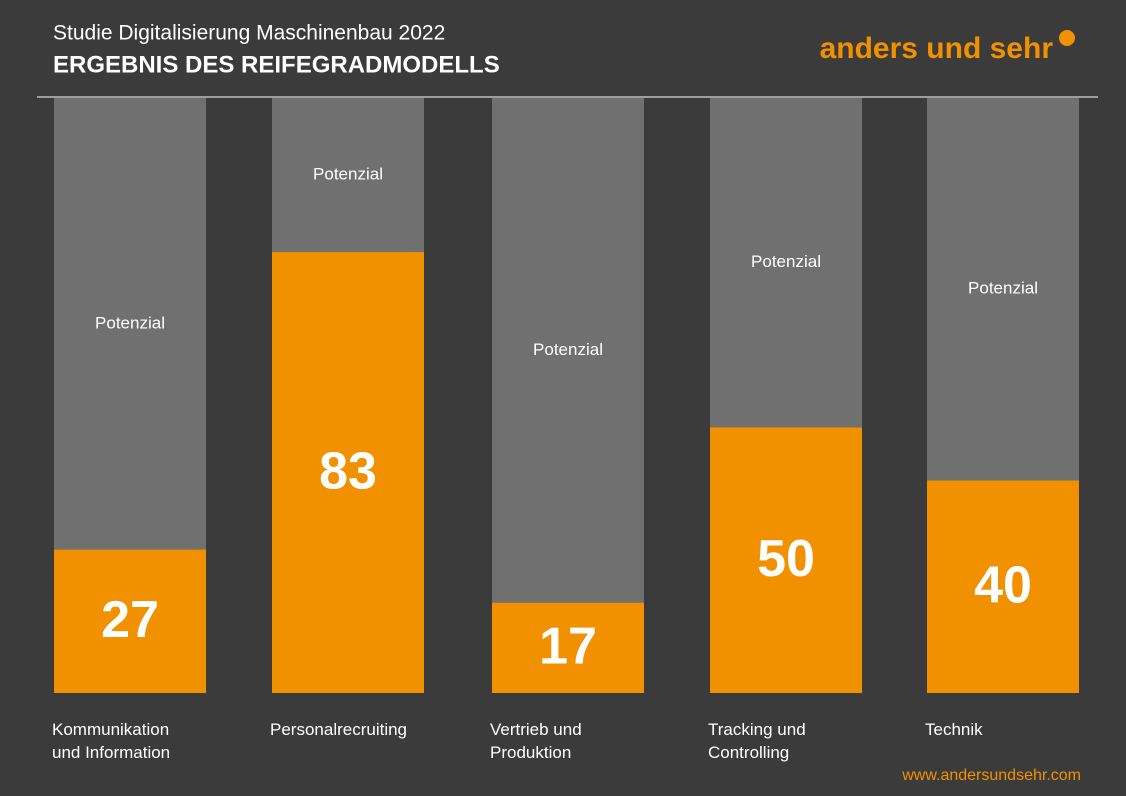 This screenshot has width=1126, height=796. I want to click on value-label: 27, so click(130, 620).